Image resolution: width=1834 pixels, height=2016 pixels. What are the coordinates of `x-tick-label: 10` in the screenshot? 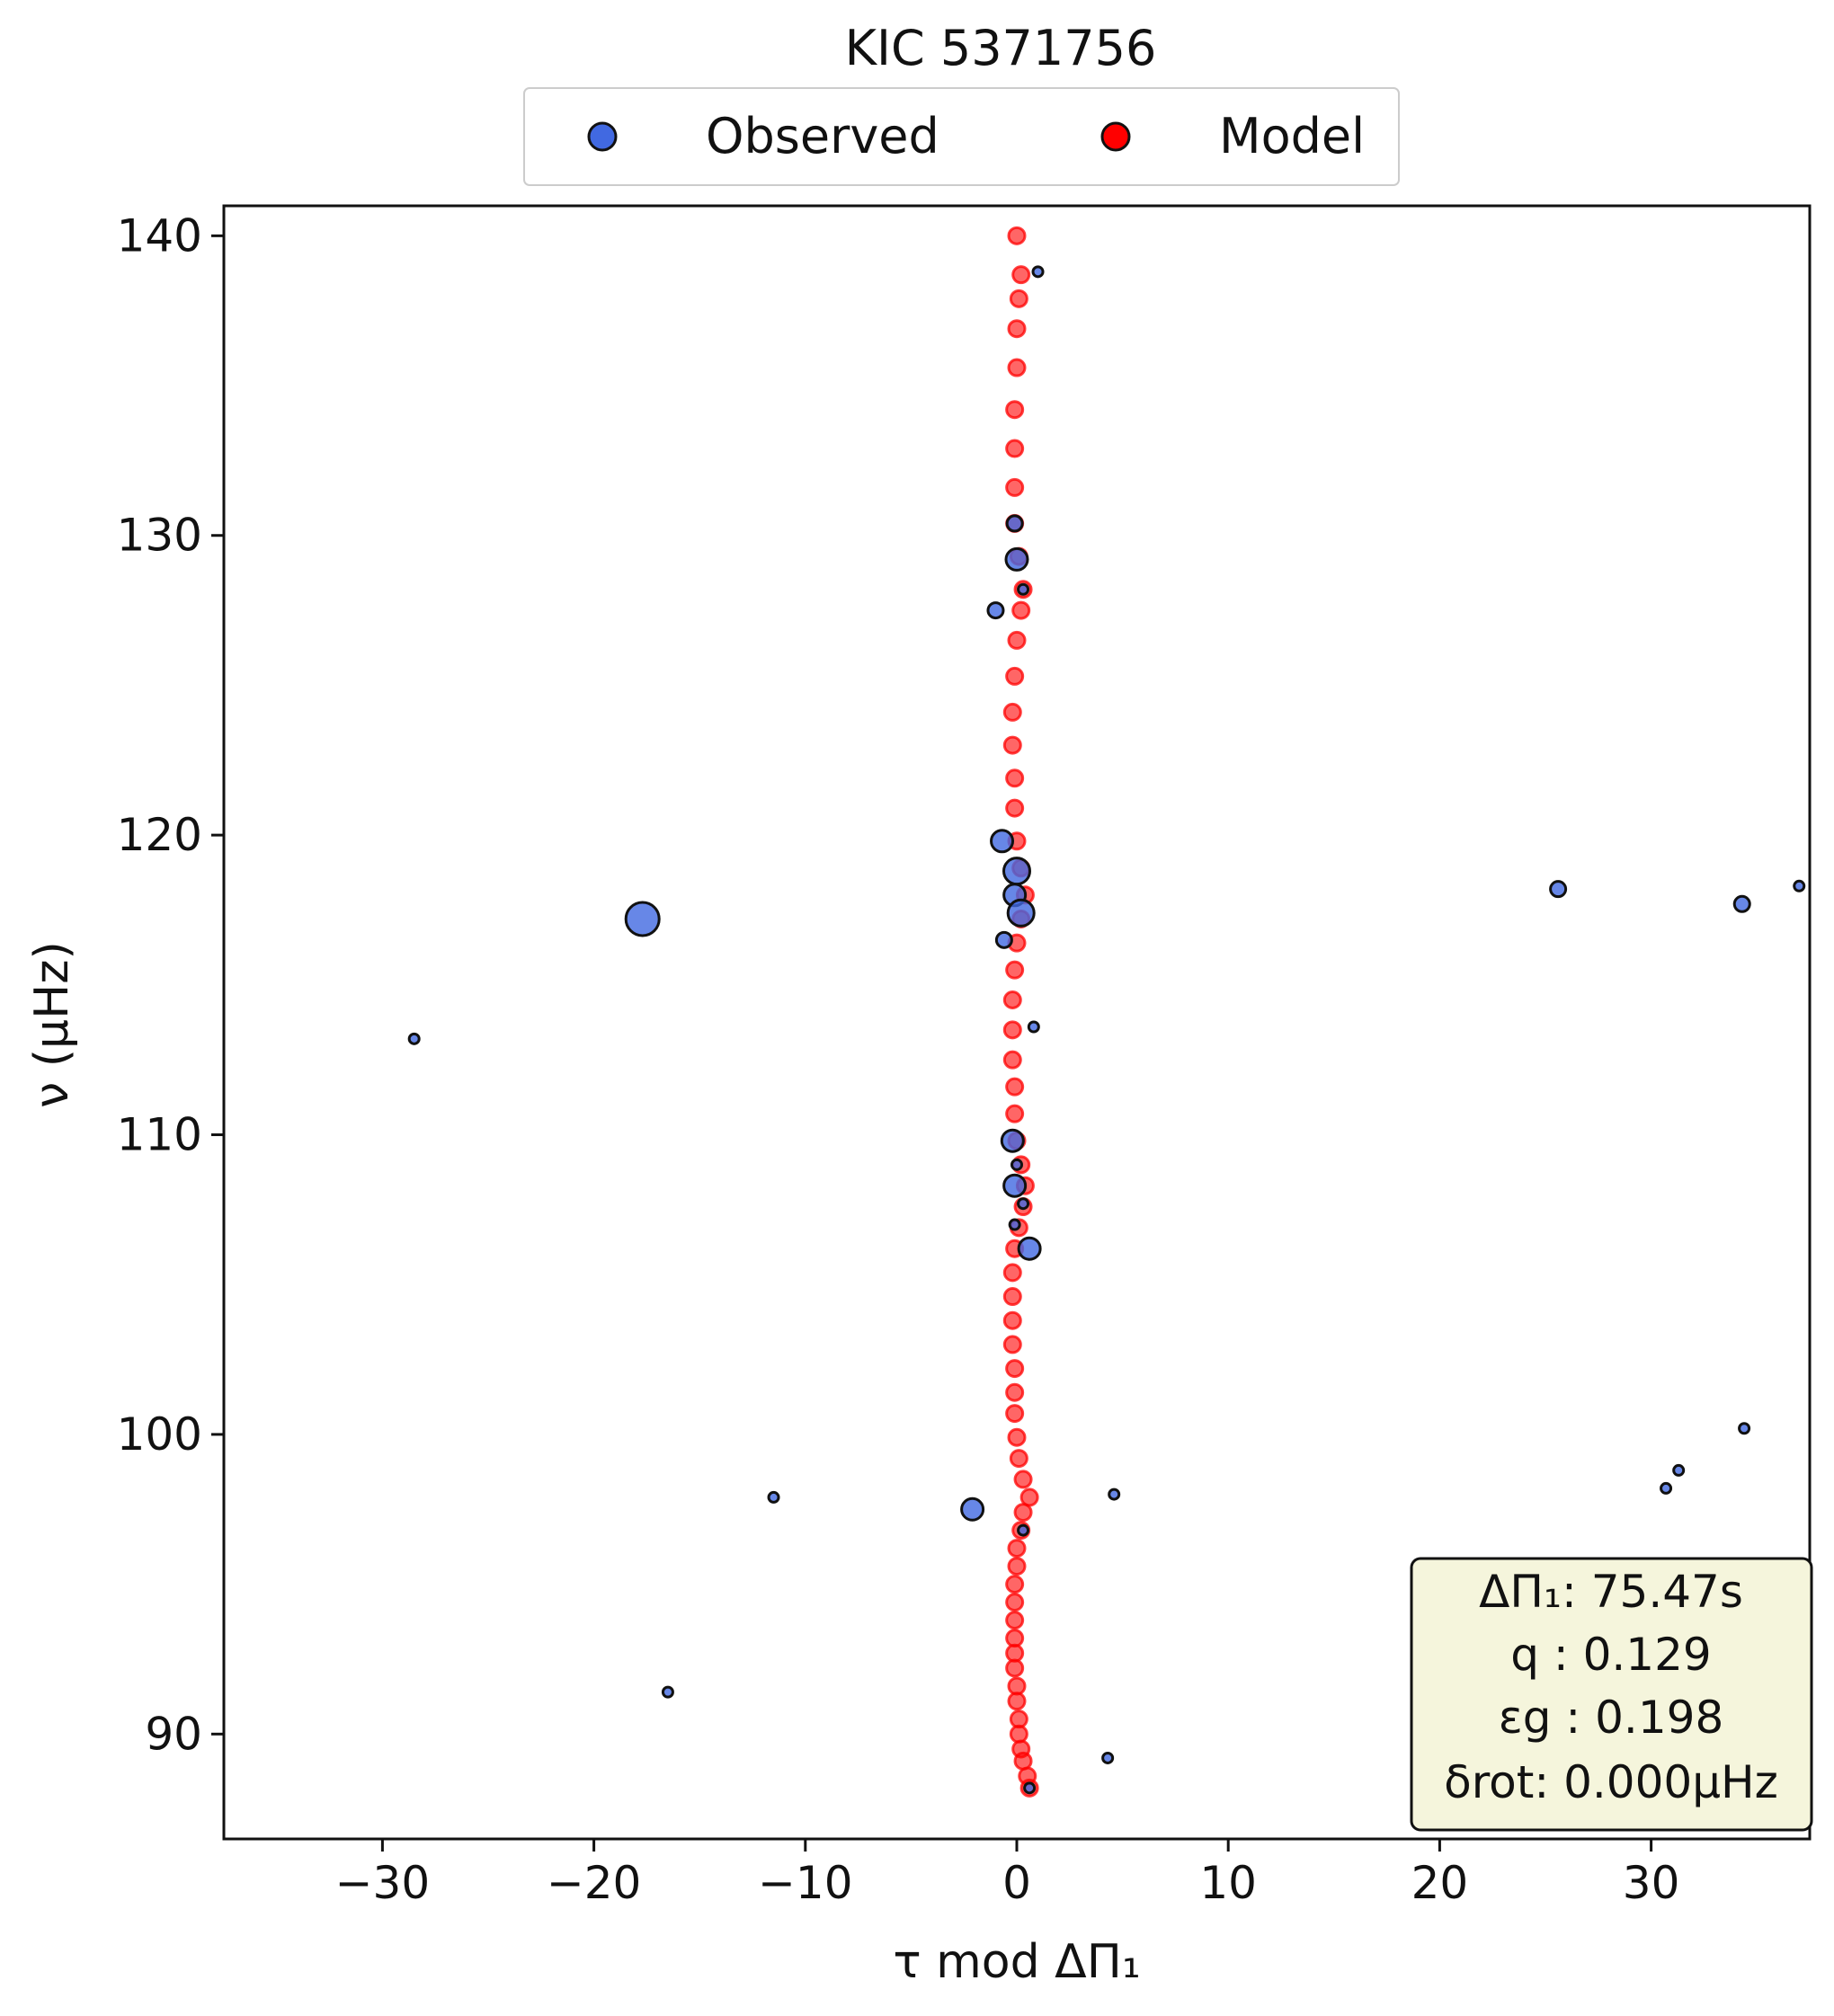 It's located at (1228, 1883).